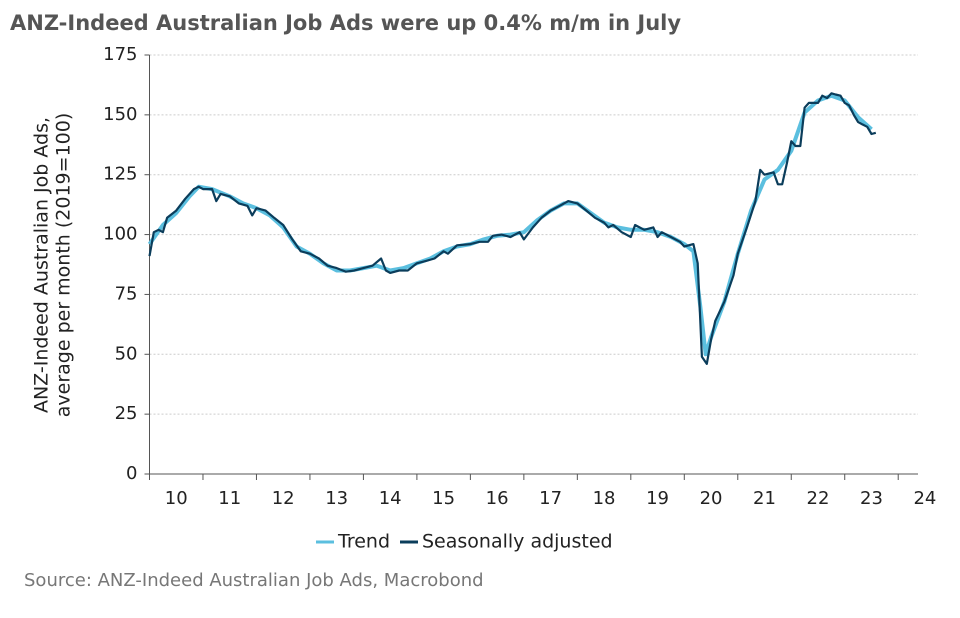  I want to click on x-tick-label: 15, so click(443, 498).